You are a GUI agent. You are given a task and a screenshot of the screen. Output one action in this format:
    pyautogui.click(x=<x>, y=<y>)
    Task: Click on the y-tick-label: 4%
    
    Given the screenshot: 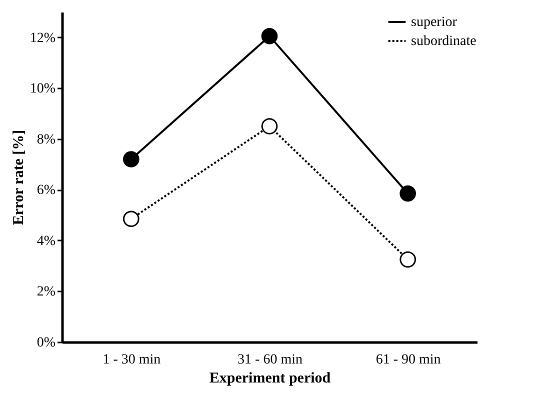 What is the action you would take?
    pyautogui.click(x=46, y=241)
    